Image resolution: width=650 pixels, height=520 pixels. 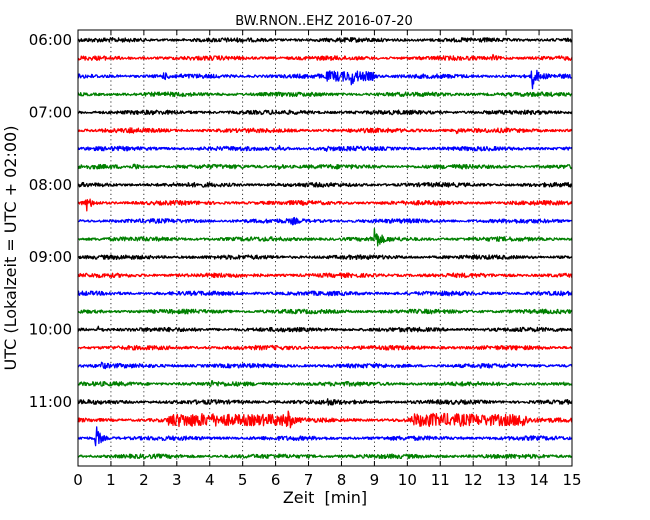 What do you see at coordinates (571, 480) in the screenshot?
I see `x-tick-label: 15` at bounding box center [571, 480].